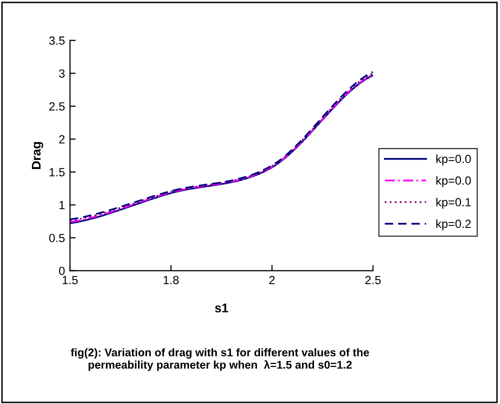 Image resolution: width=500 pixels, height=404 pixels. Describe the element at coordinates (221, 308) in the screenshot. I see `x-axis-title: s1` at that location.